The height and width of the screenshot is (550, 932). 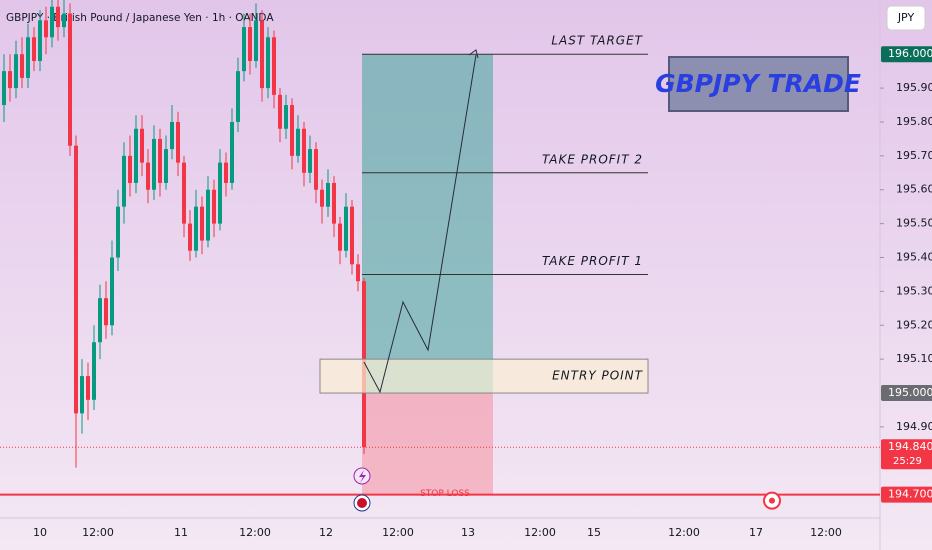 I want to click on x-tick-label: 12, so click(x=326, y=532).